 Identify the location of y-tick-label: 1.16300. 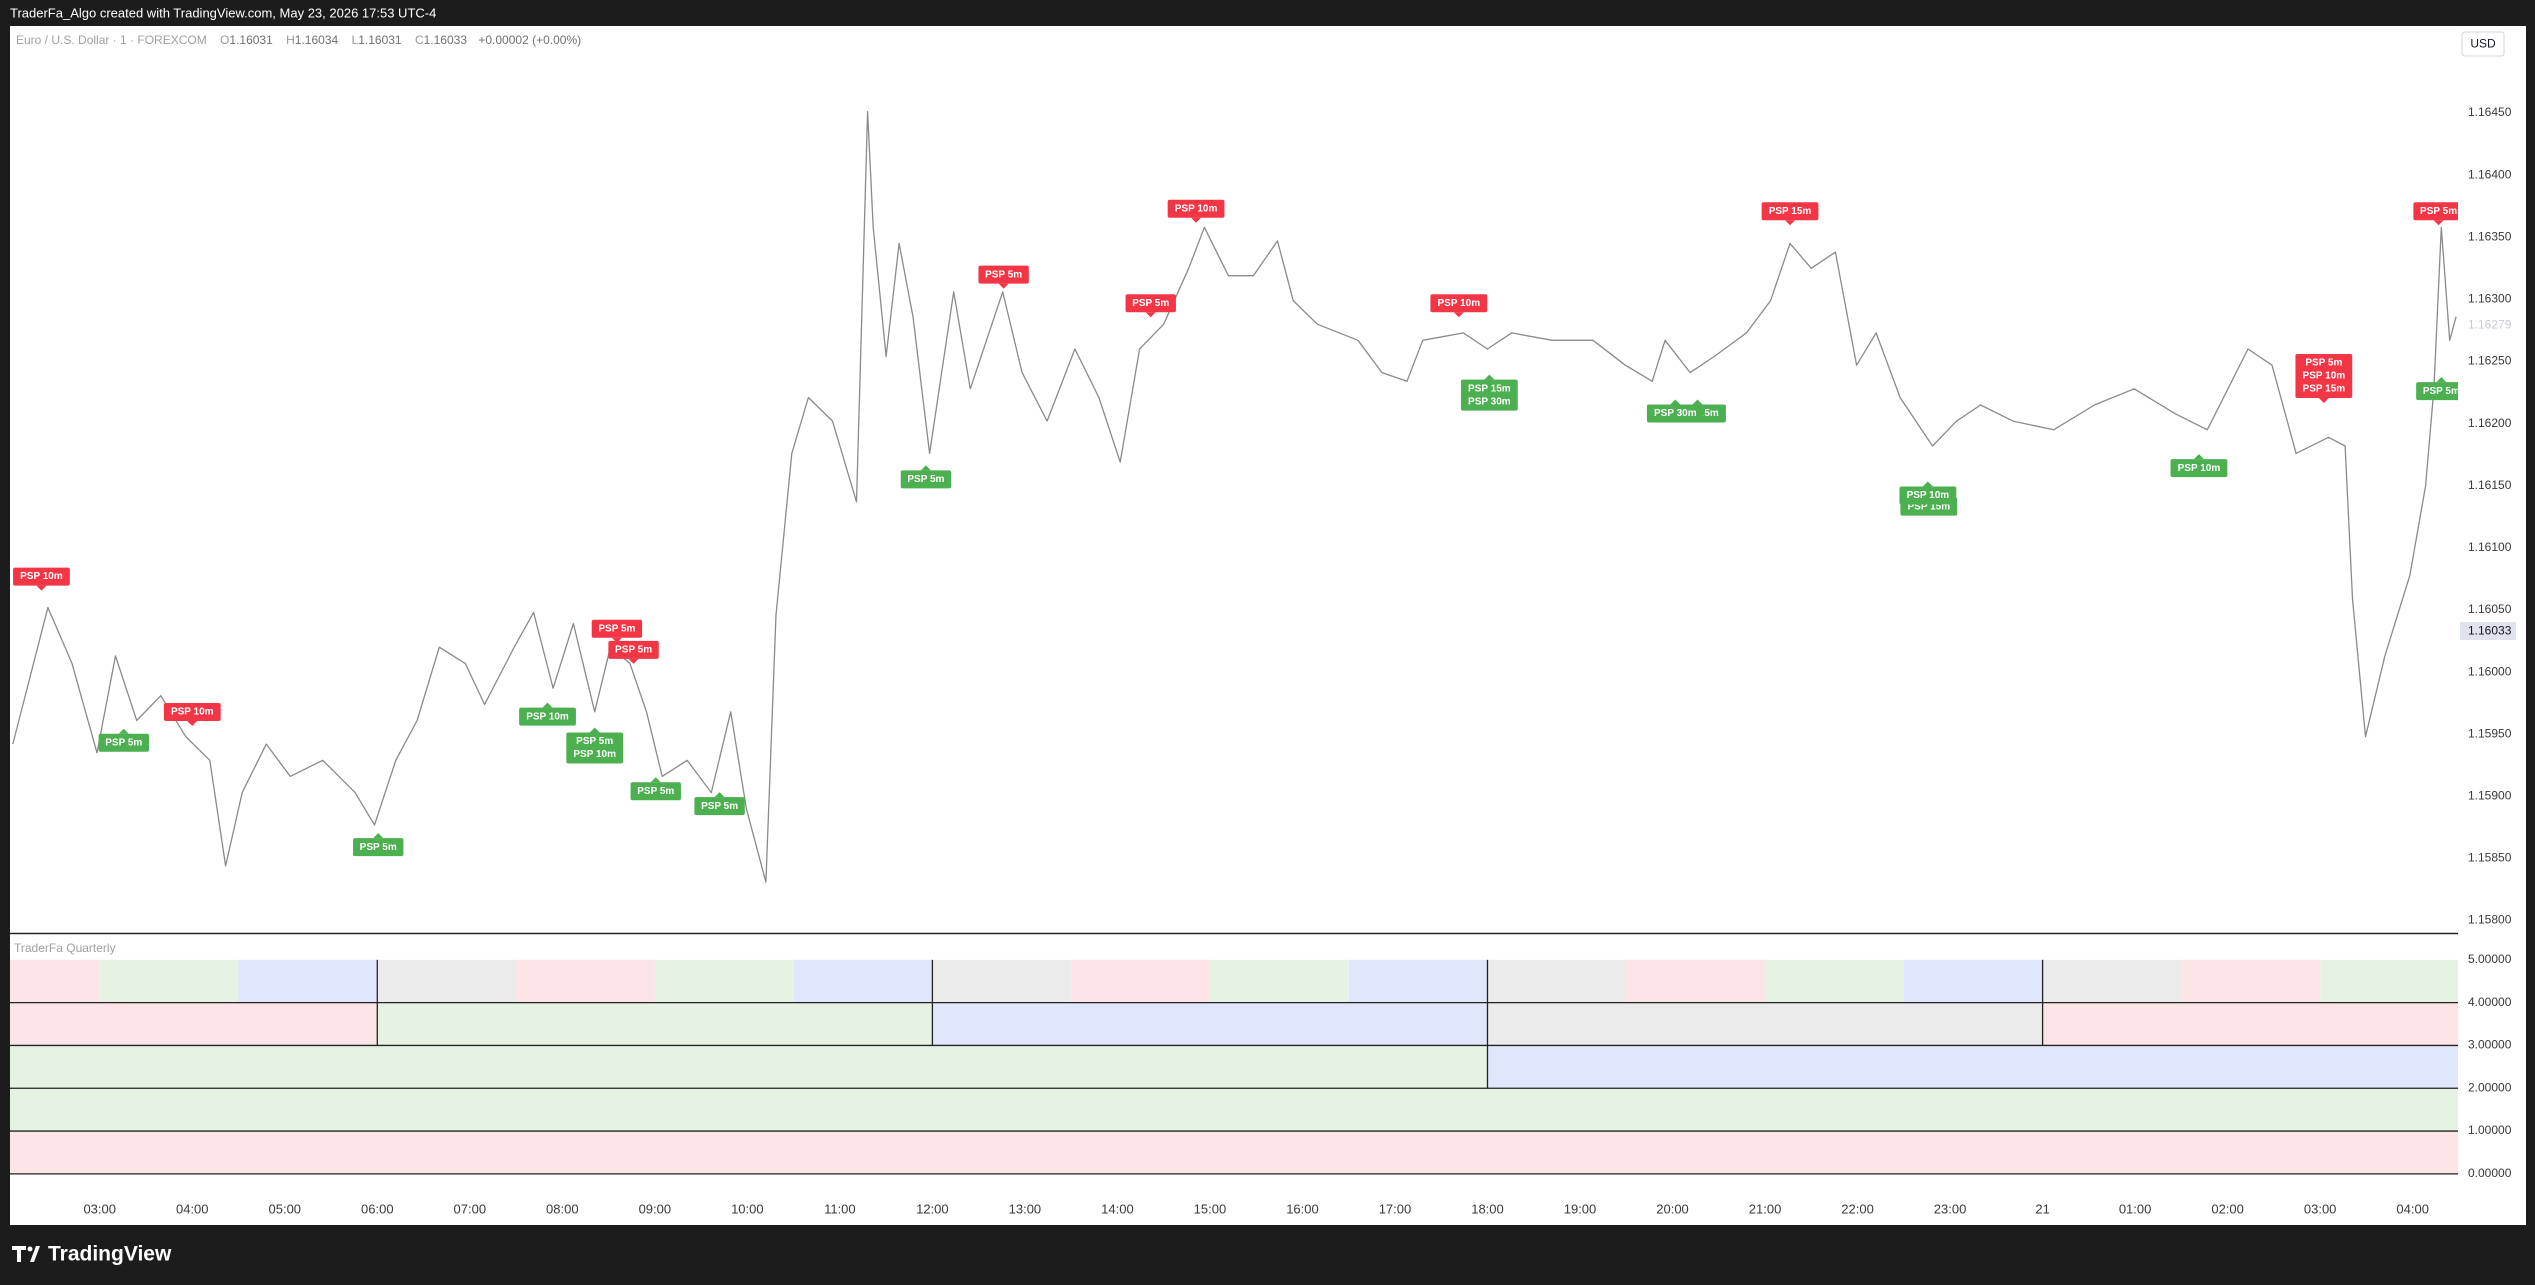
(2490, 299).